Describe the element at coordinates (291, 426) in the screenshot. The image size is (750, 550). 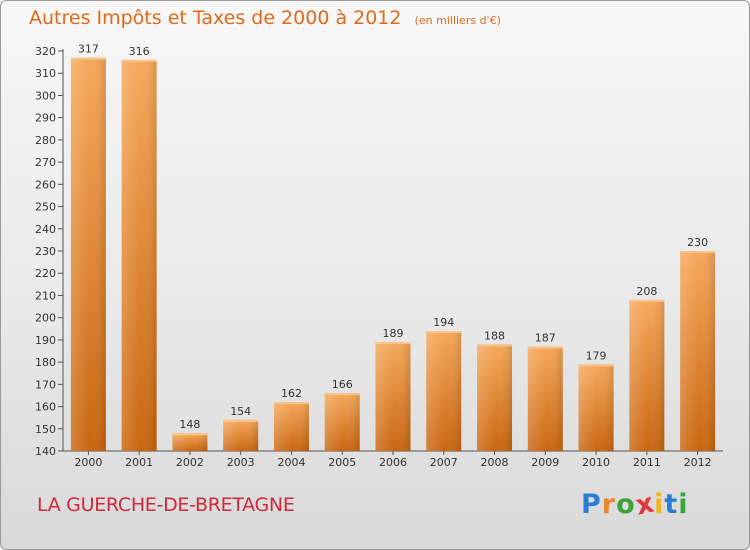
I see `bar-shade-2004` at that location.